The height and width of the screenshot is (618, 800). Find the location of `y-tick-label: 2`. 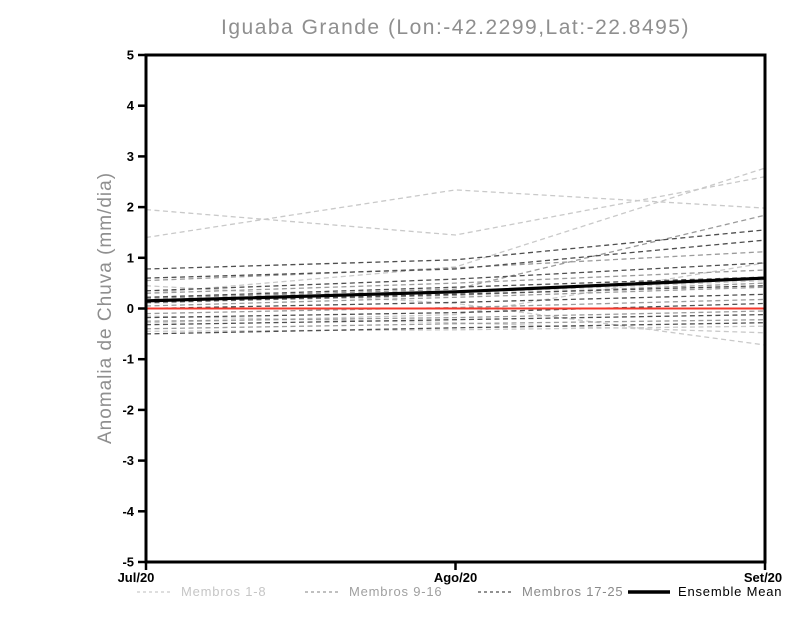

y-tick-label: 2 is located at coordinates (130, 207).